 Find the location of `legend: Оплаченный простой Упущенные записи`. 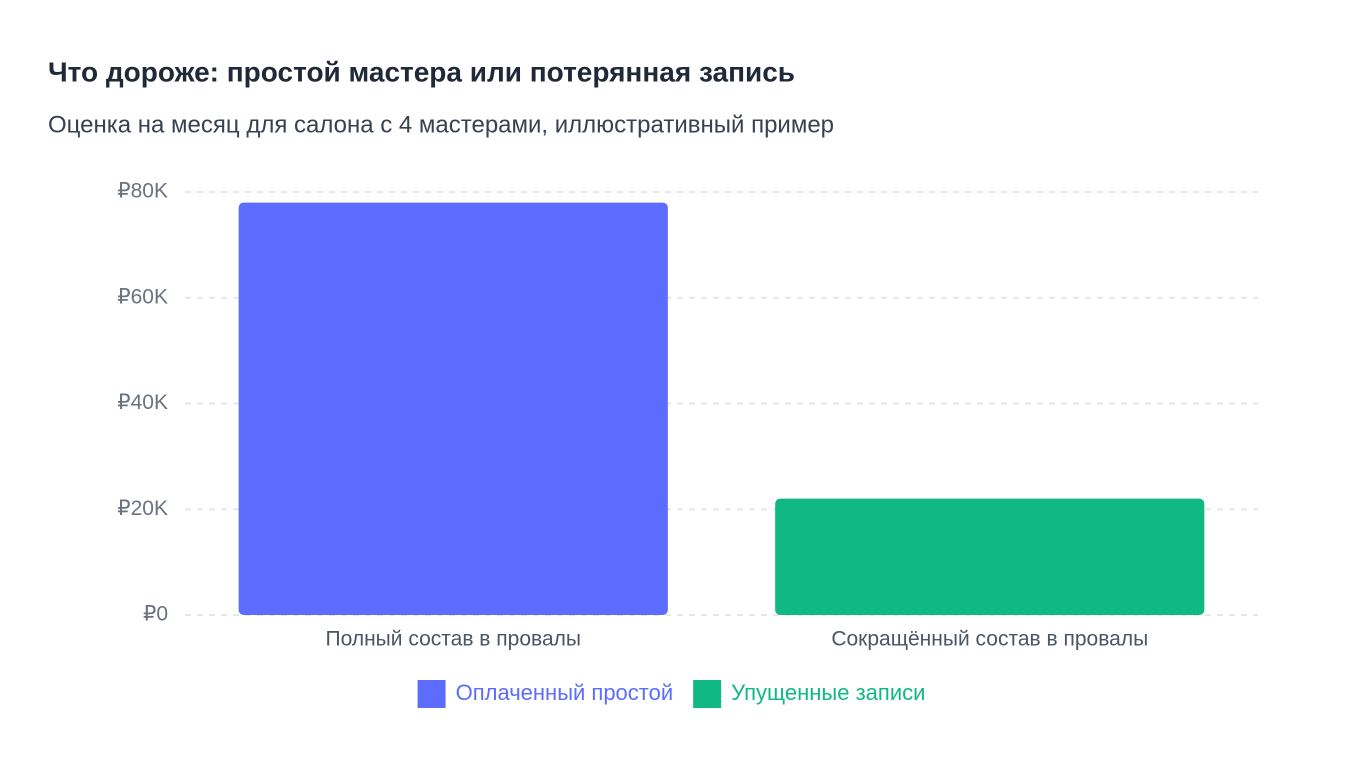

legend: Оплаченный простой Упущенные записи is located at coordinates (671, 694).